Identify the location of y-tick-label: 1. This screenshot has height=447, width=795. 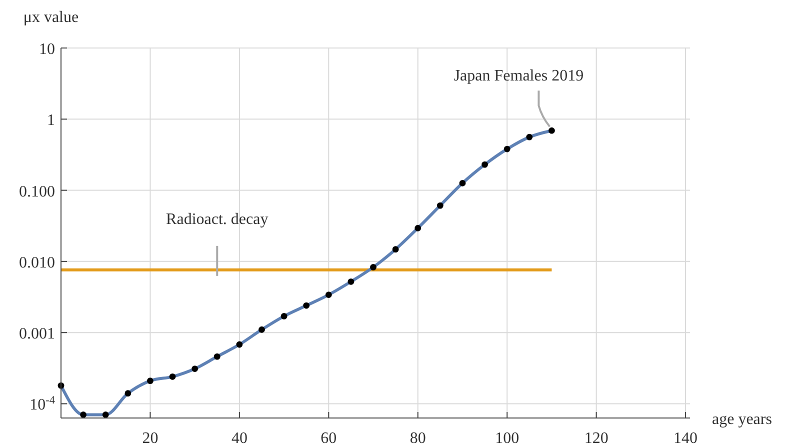
(51, 121).